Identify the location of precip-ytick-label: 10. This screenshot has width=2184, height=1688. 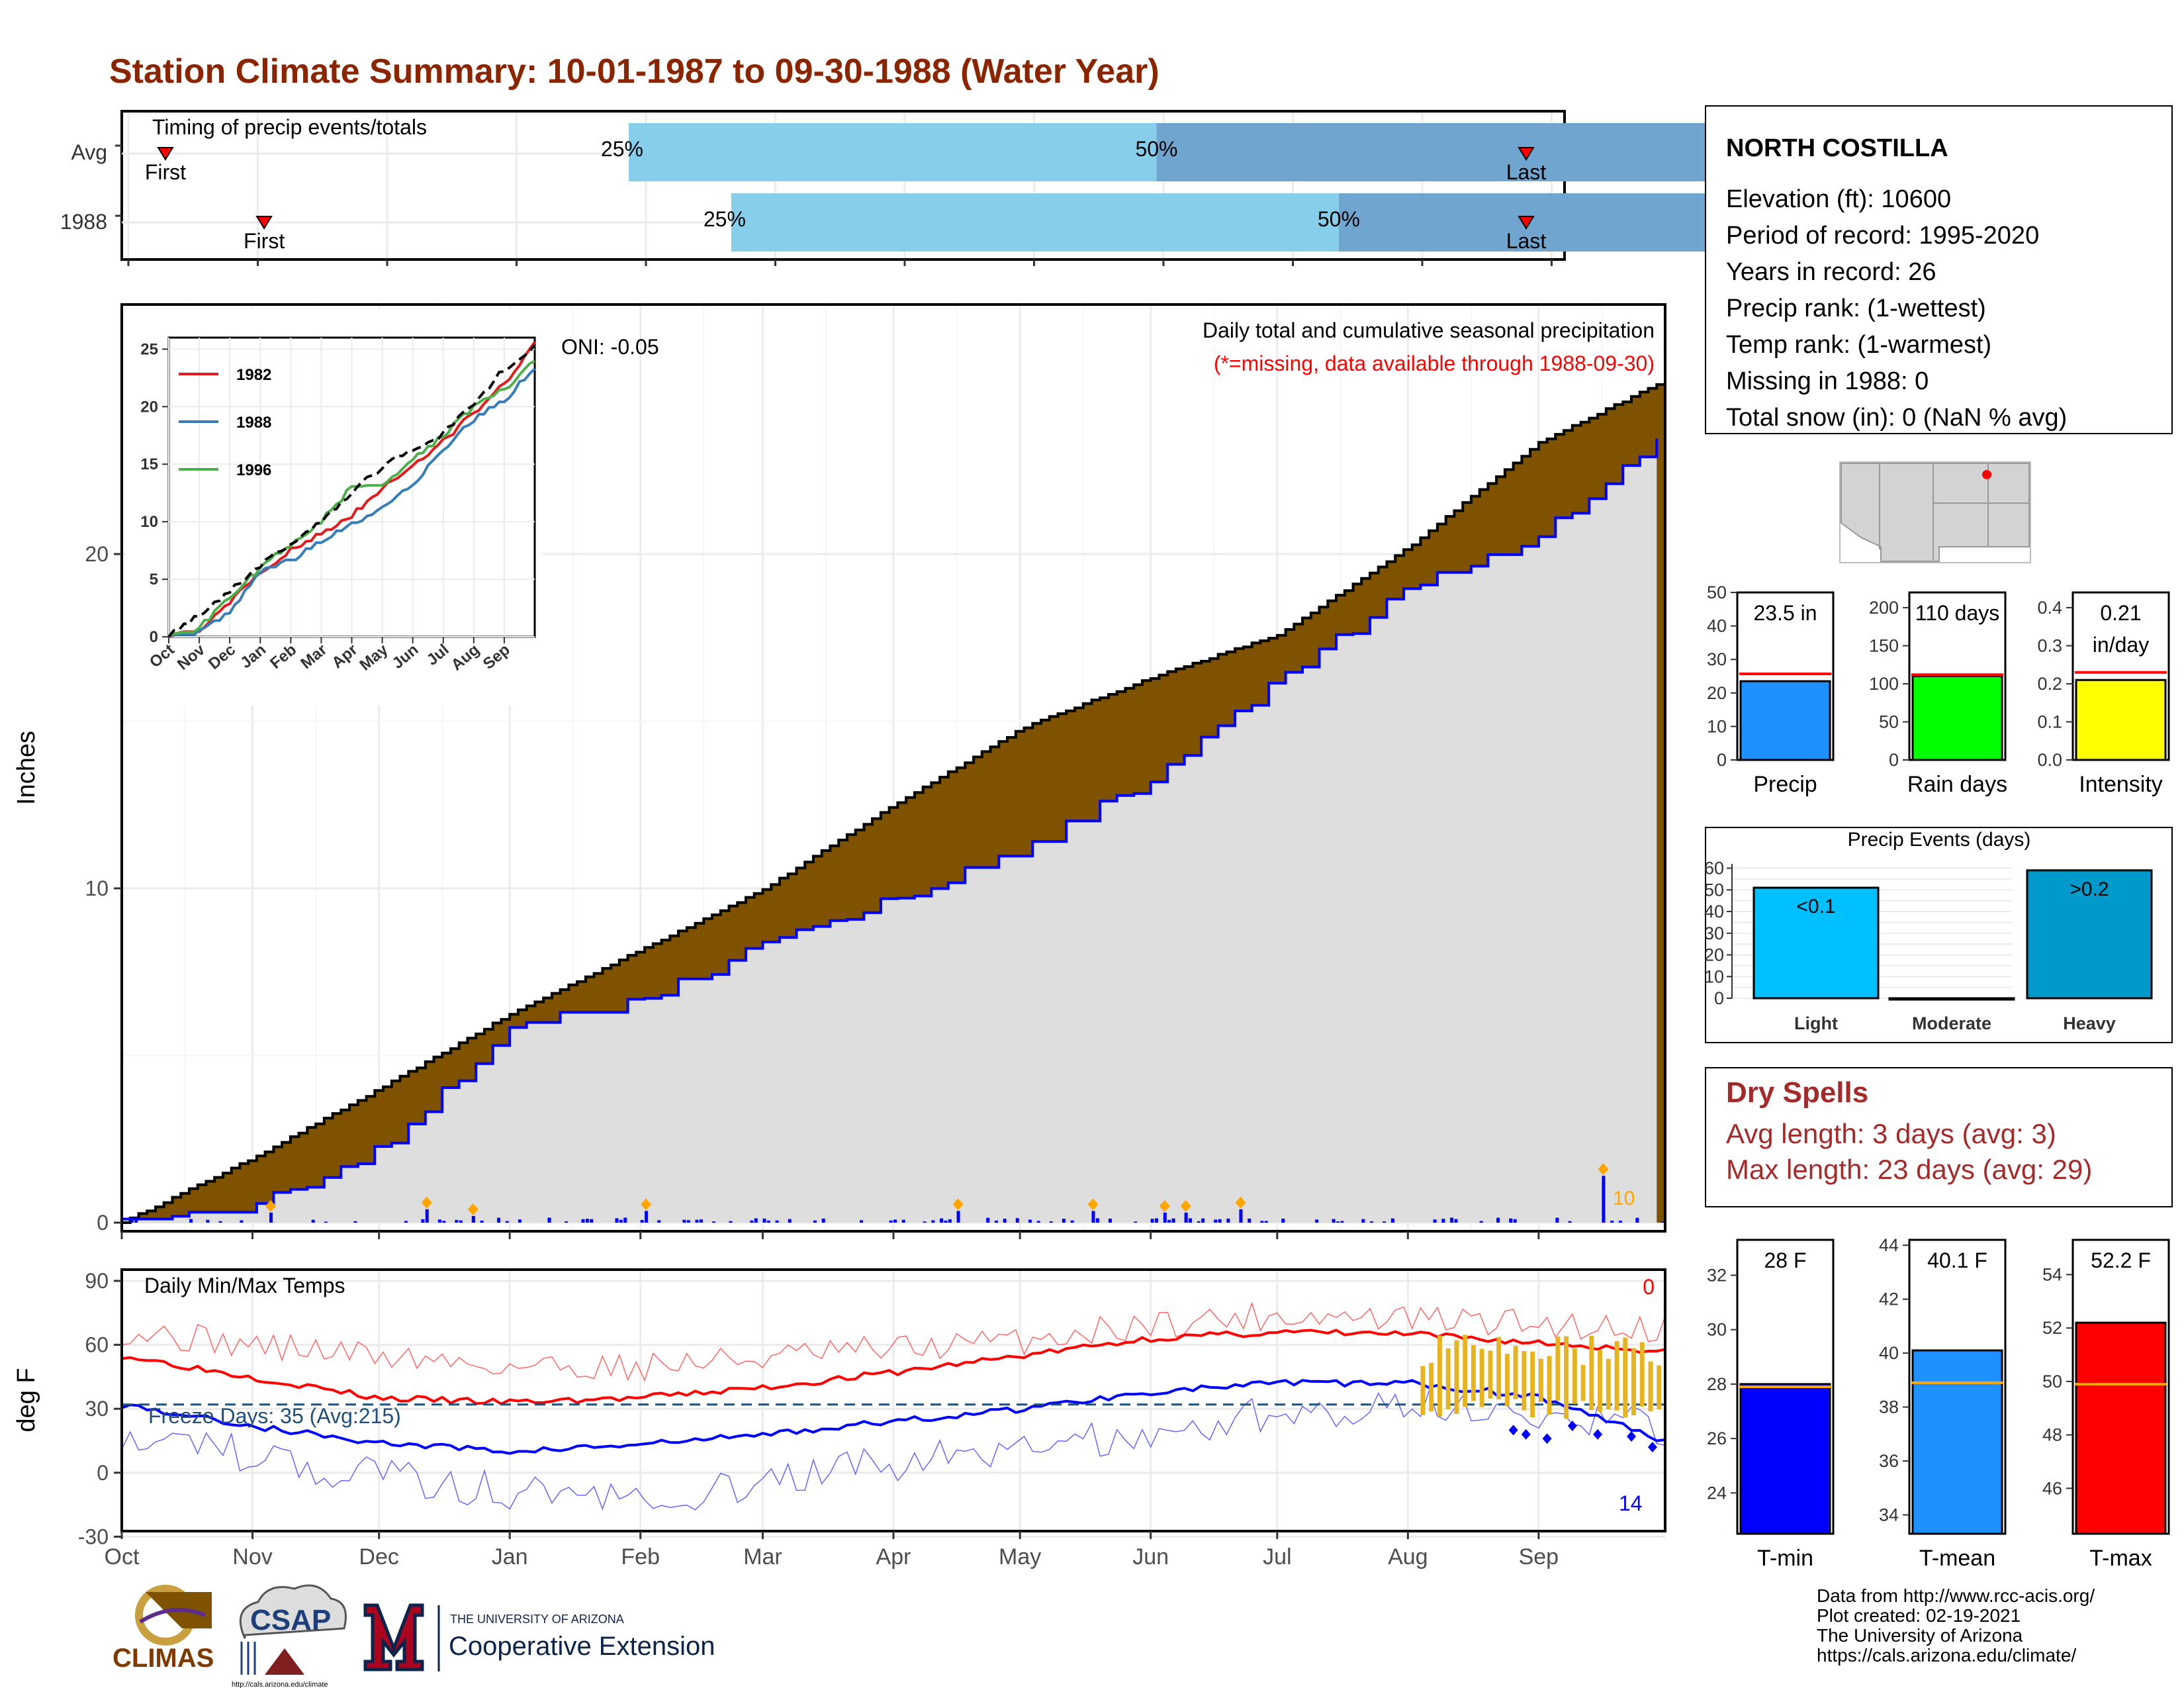
(97, 888).